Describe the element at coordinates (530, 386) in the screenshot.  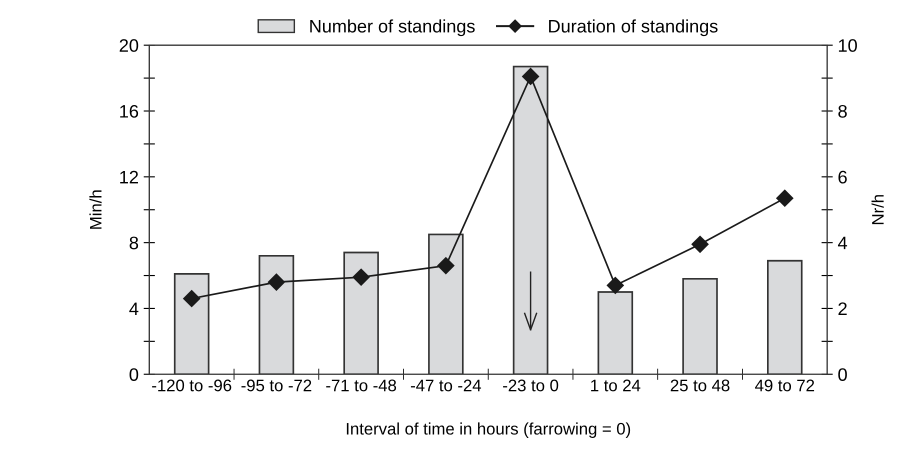
I see `x-tick-label: -23 to 0` at that location.